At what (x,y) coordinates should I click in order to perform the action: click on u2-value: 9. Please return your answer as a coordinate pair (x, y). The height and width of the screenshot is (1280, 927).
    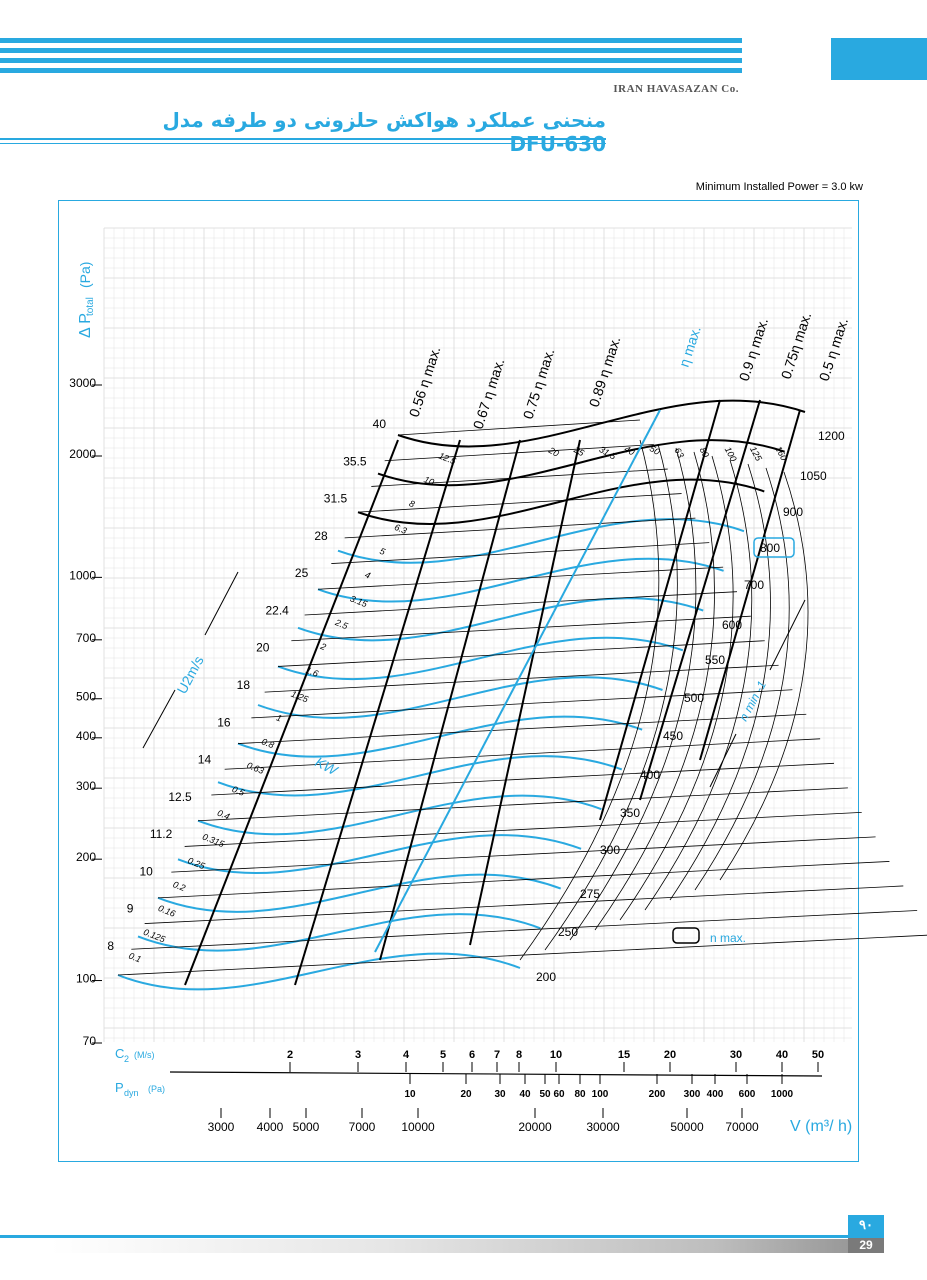
    Looking at the image, I should click on (130, 909).